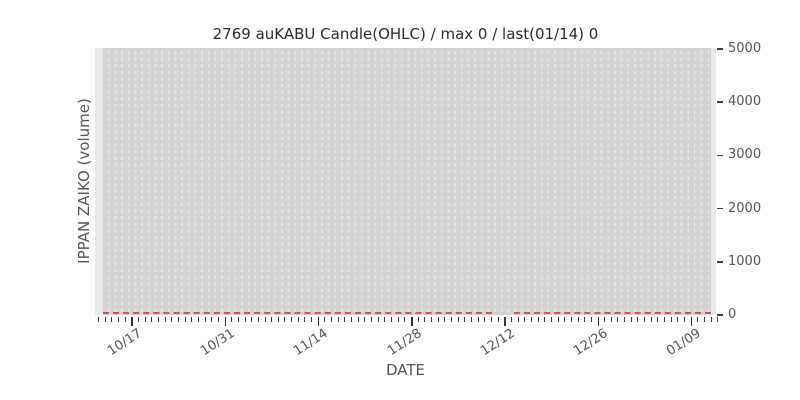 The width and height of the screenshot is (800, 400). I want to click on y-axis-label: IPPAN ZAIKO (volume), so click(84, 181).